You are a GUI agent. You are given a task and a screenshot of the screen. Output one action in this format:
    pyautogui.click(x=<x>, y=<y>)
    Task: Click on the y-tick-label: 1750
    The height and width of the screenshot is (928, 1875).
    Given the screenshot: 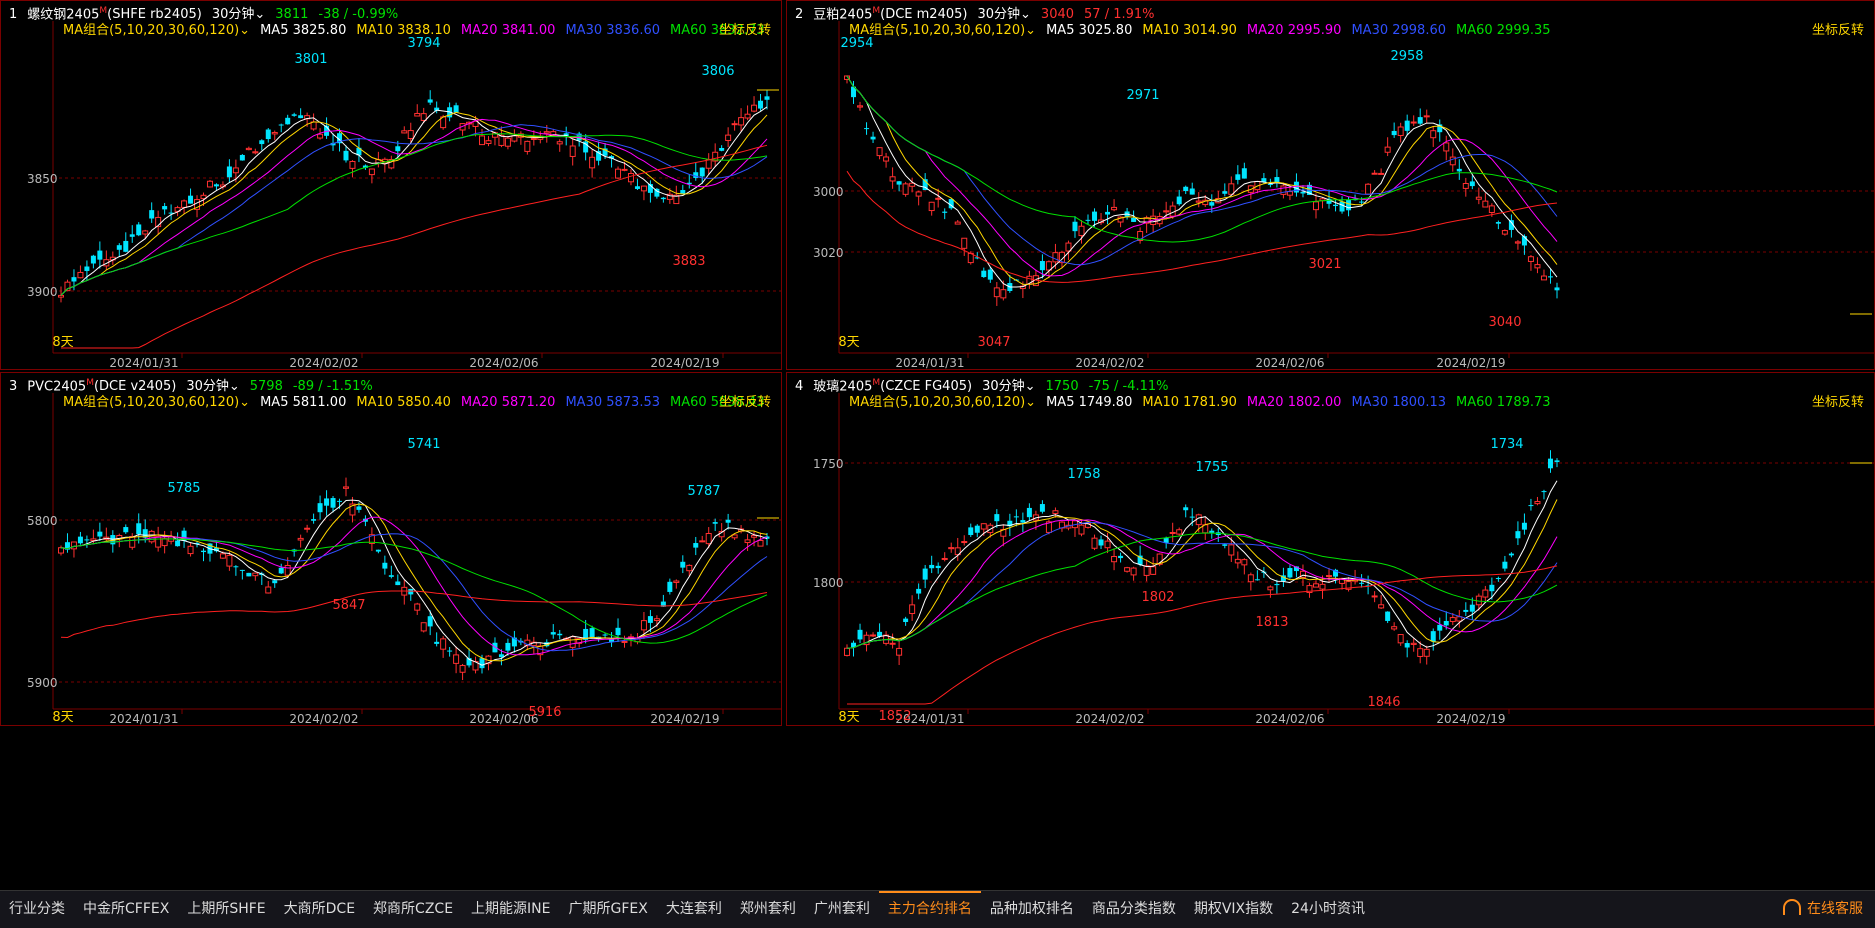 What is the action you would take?
    pyautogui.click(x=828, y=464)
    